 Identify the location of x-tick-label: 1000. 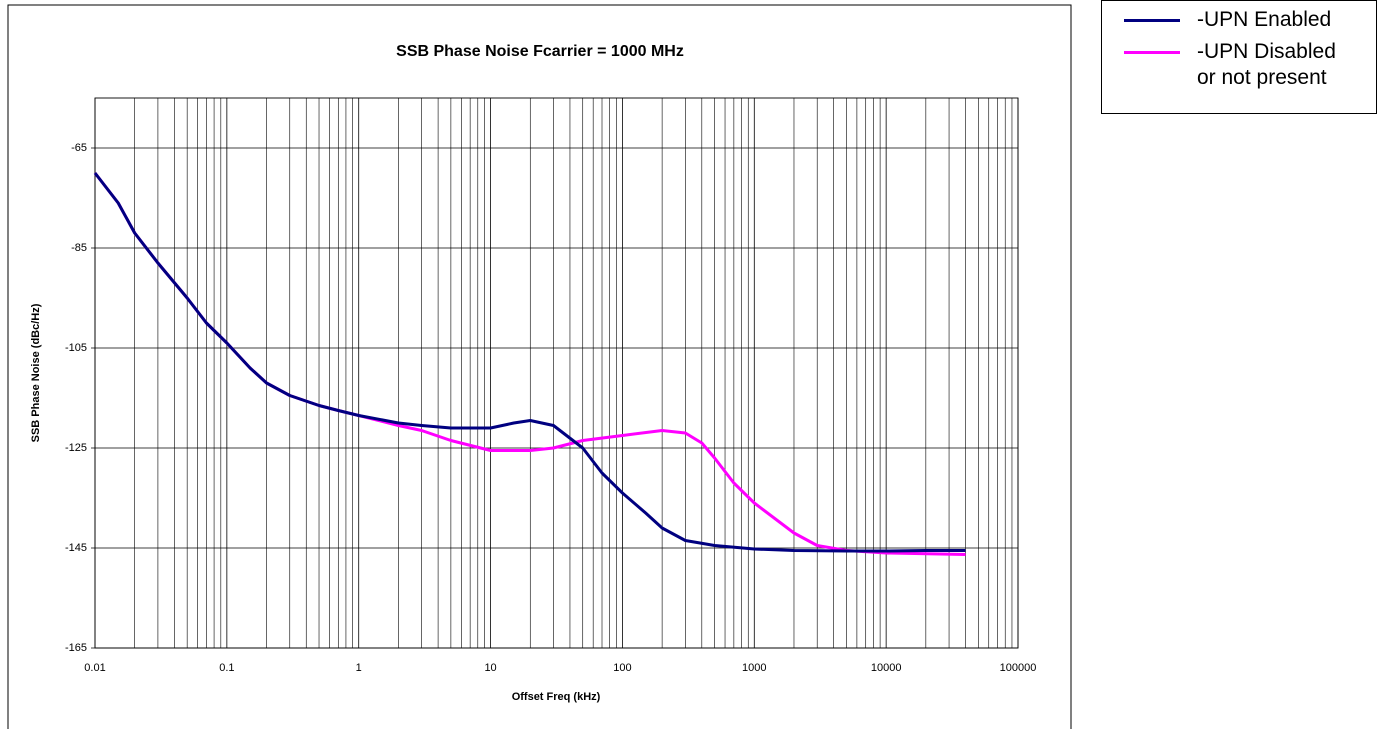
(754, 668).